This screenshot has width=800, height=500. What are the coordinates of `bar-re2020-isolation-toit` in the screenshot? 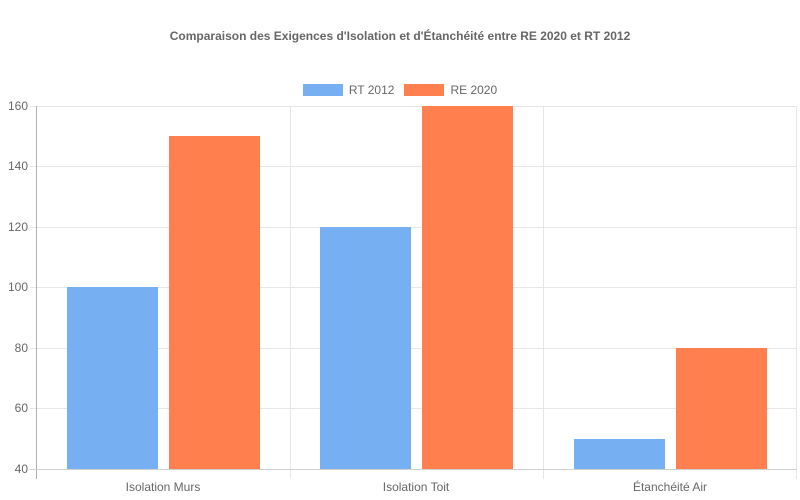 It's located at (467, 287).